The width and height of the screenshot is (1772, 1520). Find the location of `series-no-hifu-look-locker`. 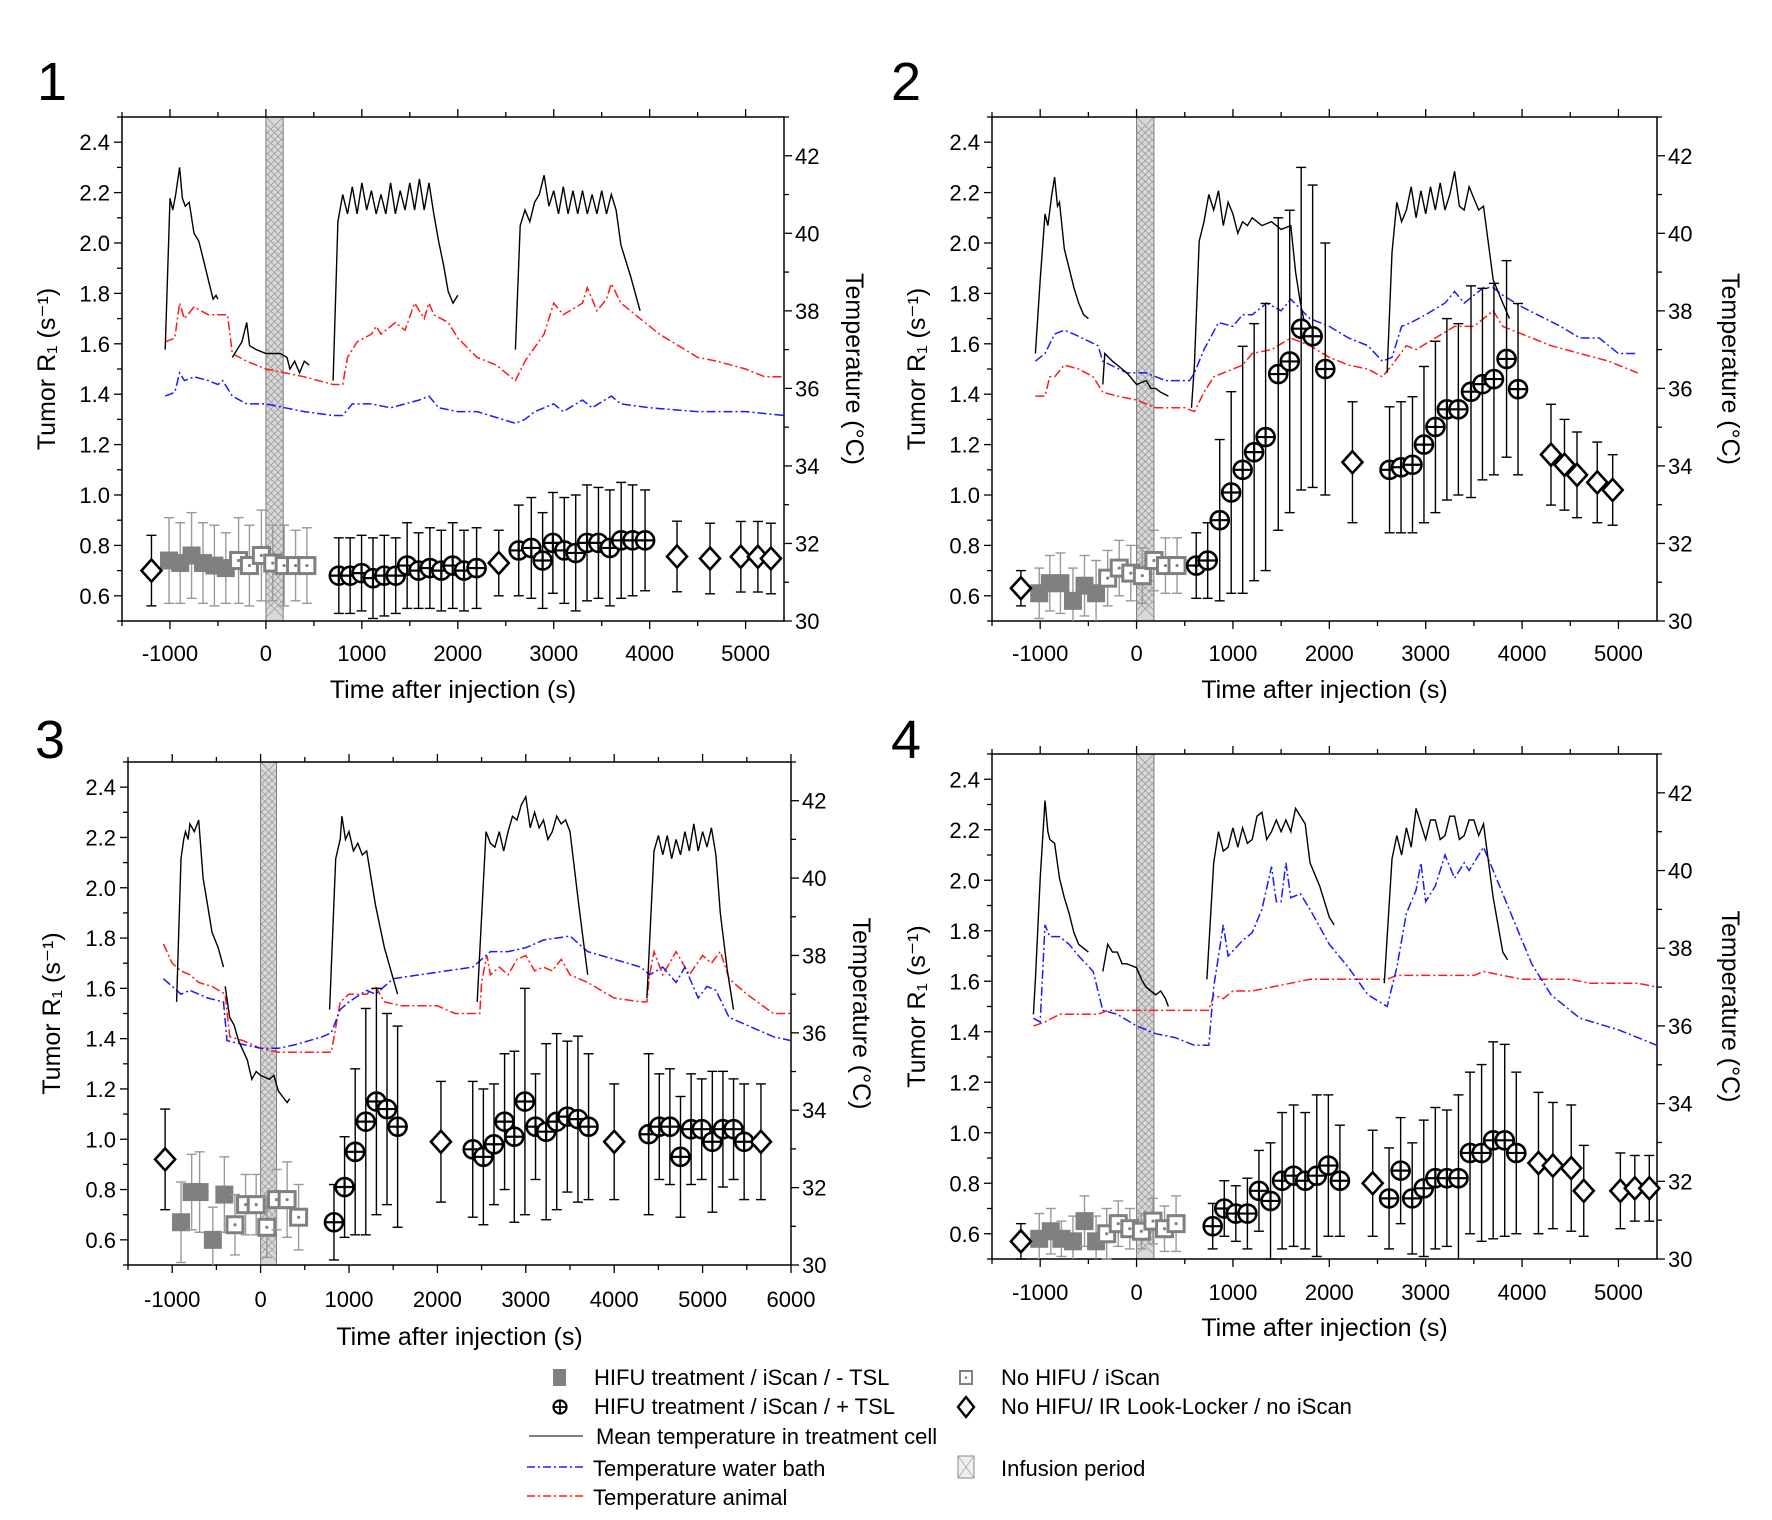

series-no-hifu-look-locker is located at coordinates (1317, 504).